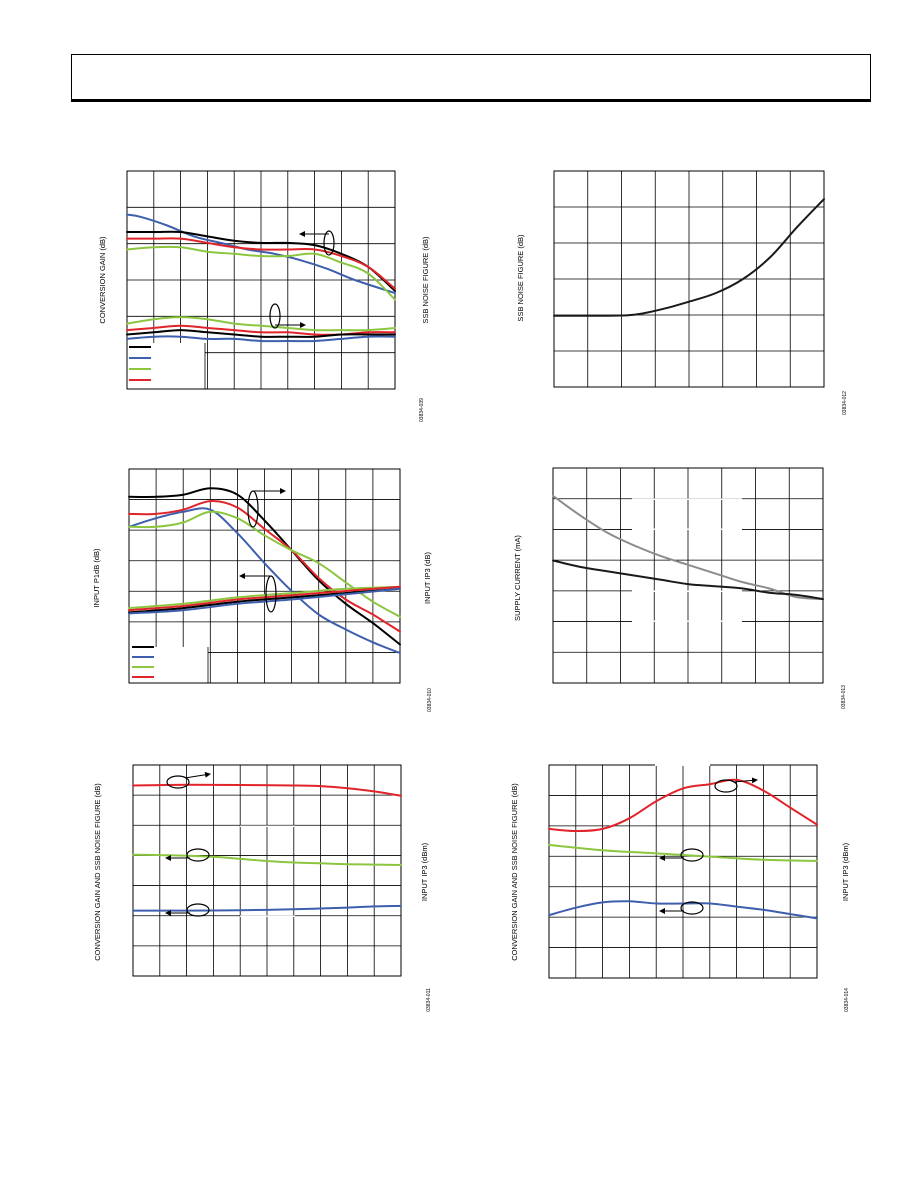 This screenshot has width=918, height=1188. What do you see at coordinates (96, 578) in the screenshot?
I see `chart-3-left-axis-label: INPUT P1dB (dB)` at bounding box center [96, 578].